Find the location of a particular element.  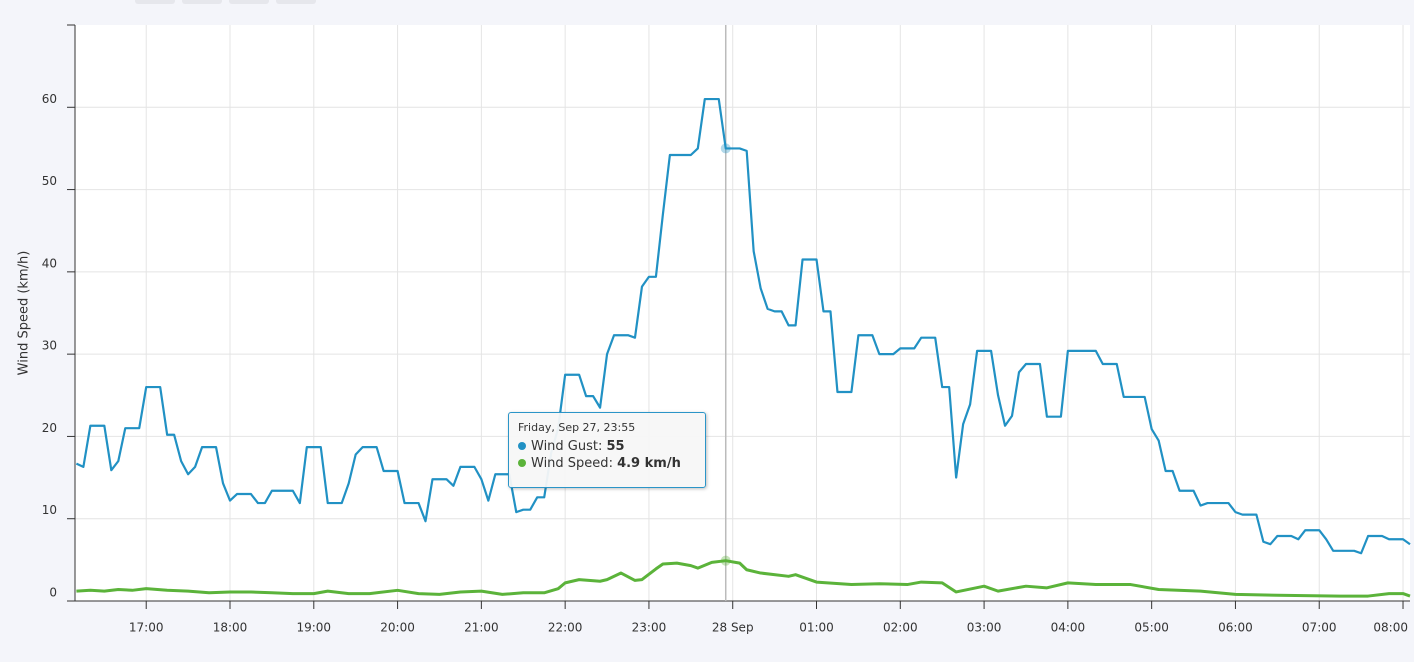

x-tick-label: 28 Sep is located at coordinates (733, 628).